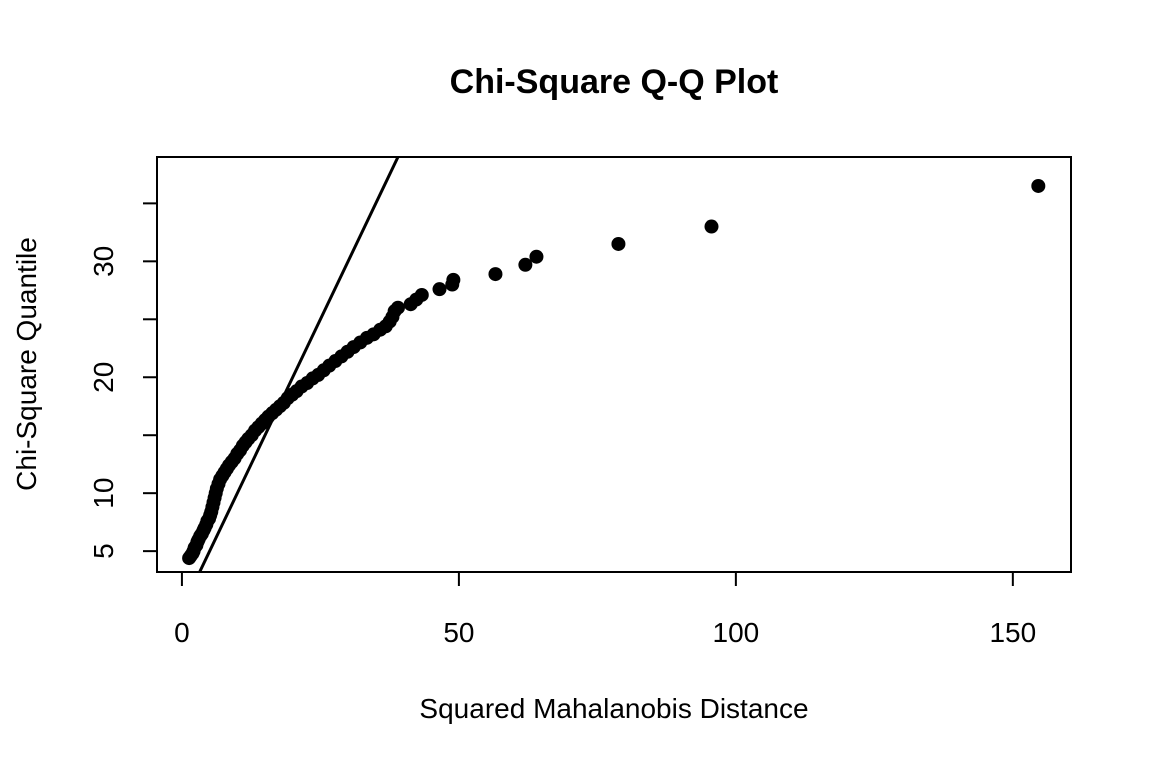 This screenshot has height=768, width=1152. What do you see at coordinates (1012, 632) in the screenshot?
I see `x-tick-label: 150` at bounding box center [1012, 632].